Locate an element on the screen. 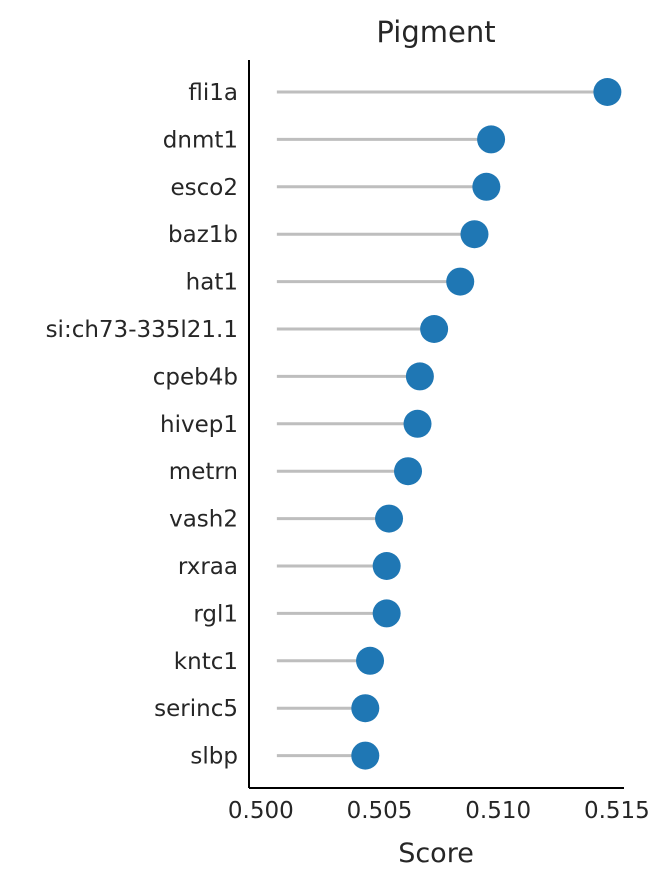 This screenshot has width=667, height=884. x-tick-label-2: 0.510 is located at coordinates (498, 811).